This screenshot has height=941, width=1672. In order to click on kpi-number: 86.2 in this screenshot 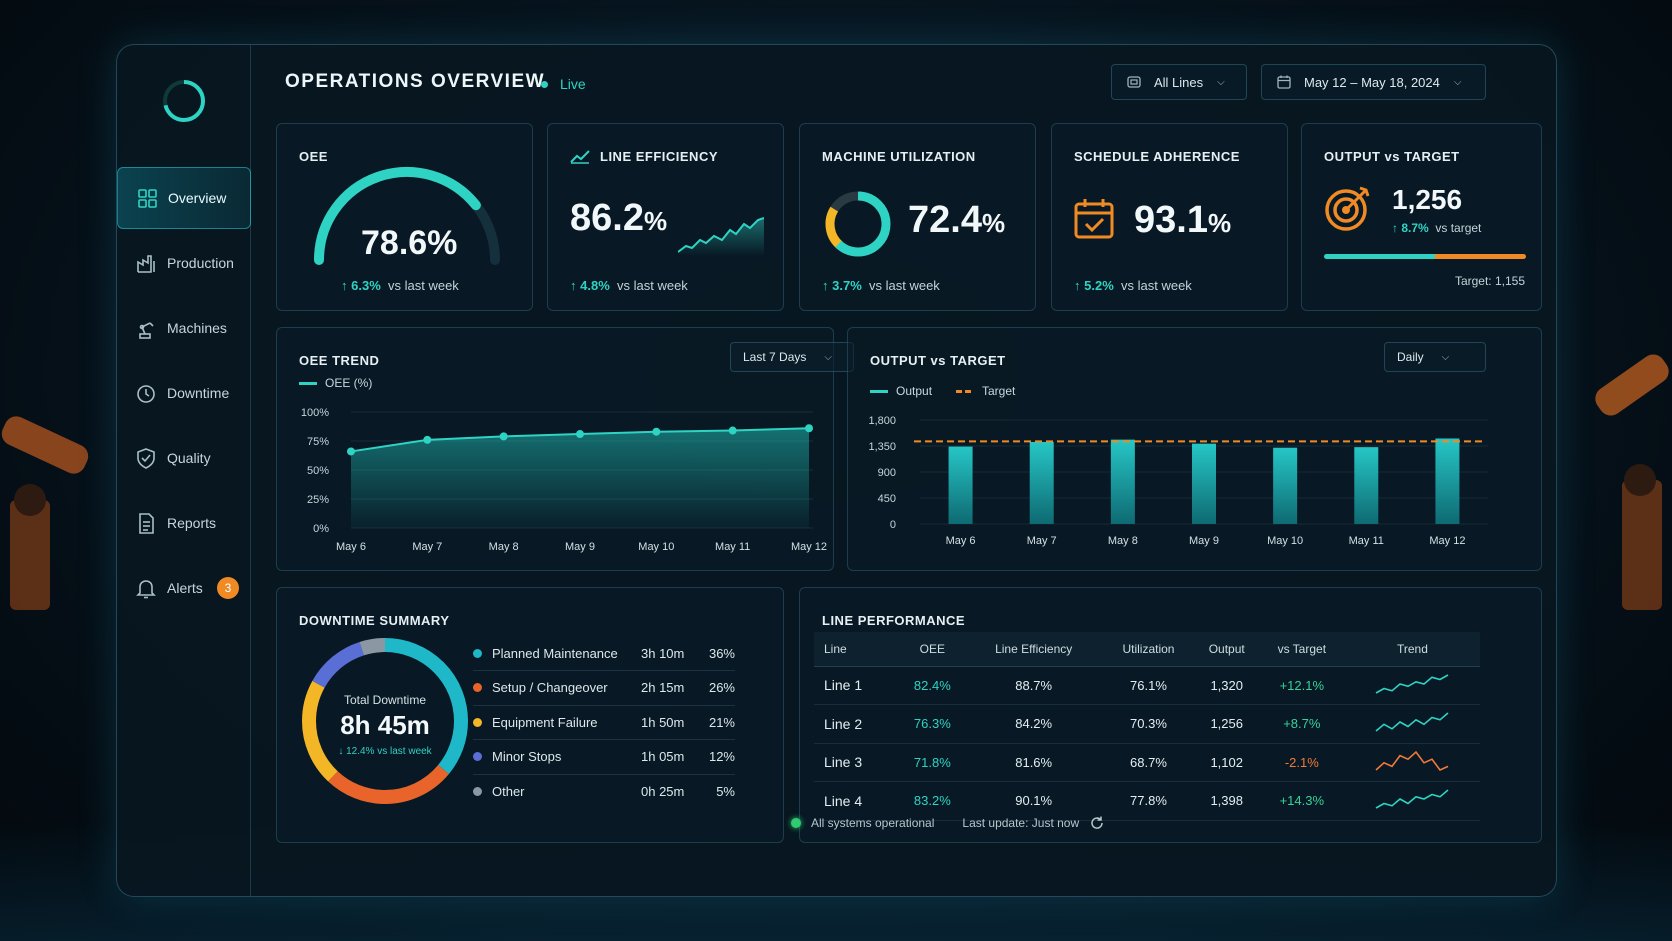, I will do `click(607, 218)`.